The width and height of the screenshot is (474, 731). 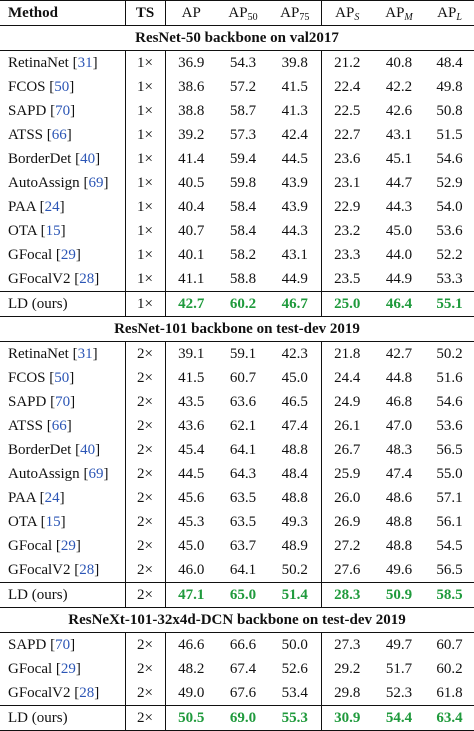 What do you see at coordinates (346, 570) in the screenshot?
I see `metric-cell: 27.6` at bounding box center [346, 570].